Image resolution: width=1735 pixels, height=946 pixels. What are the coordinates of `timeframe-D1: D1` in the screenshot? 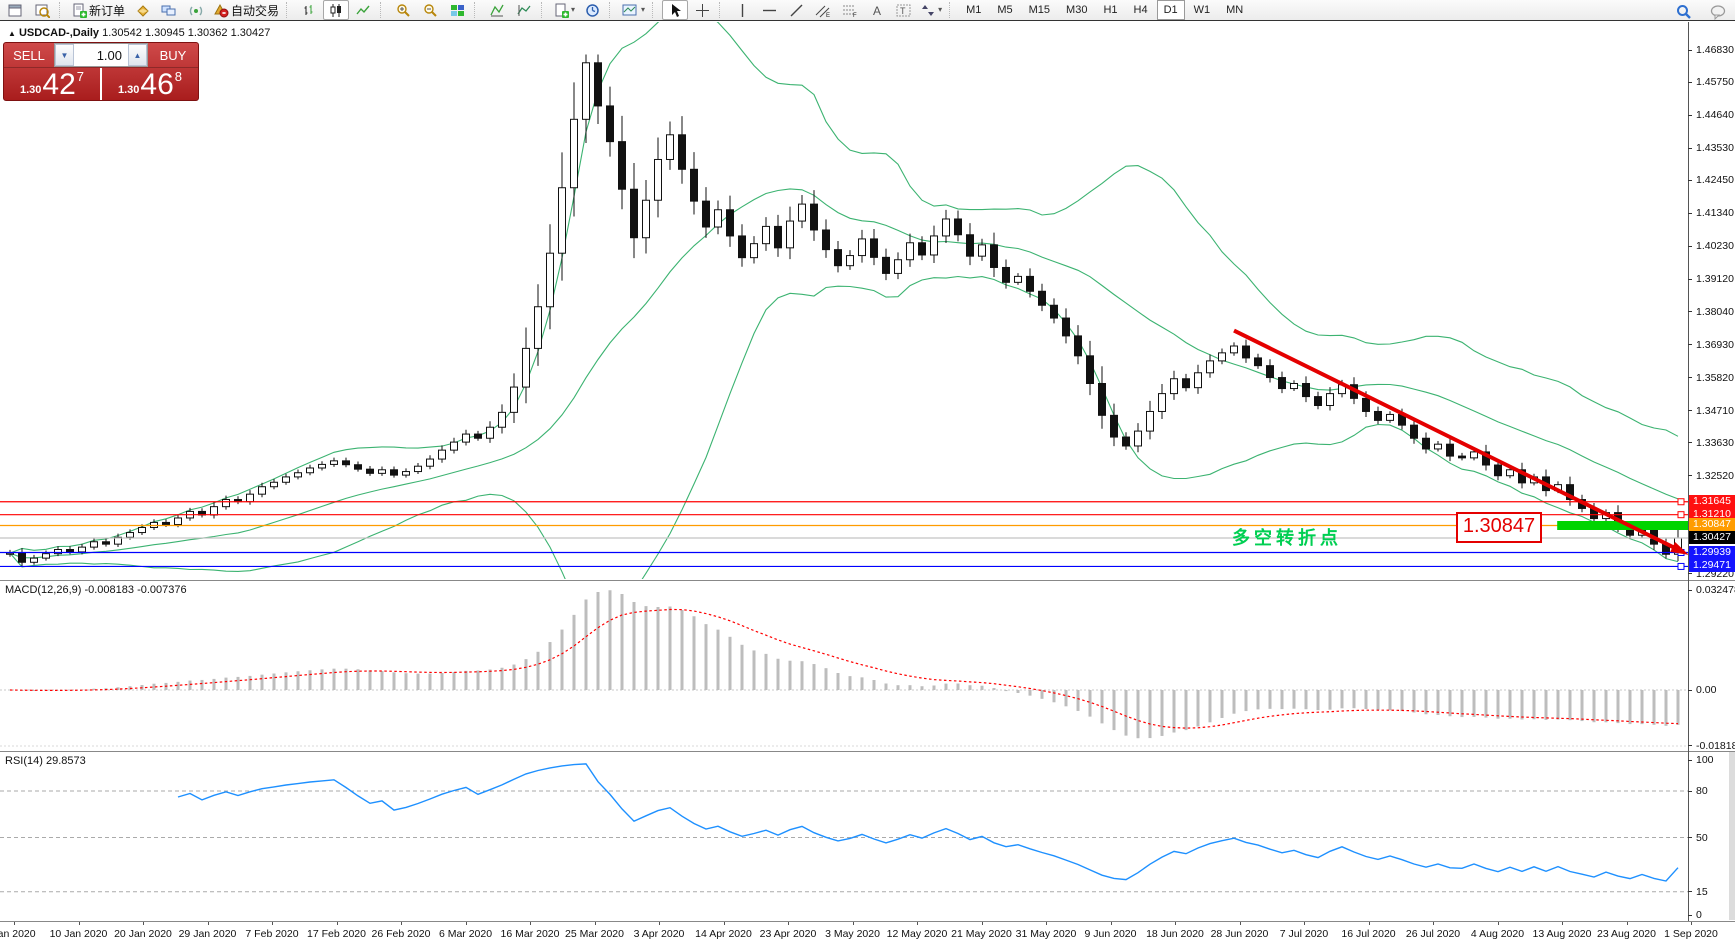 It's located at (1170, 10).